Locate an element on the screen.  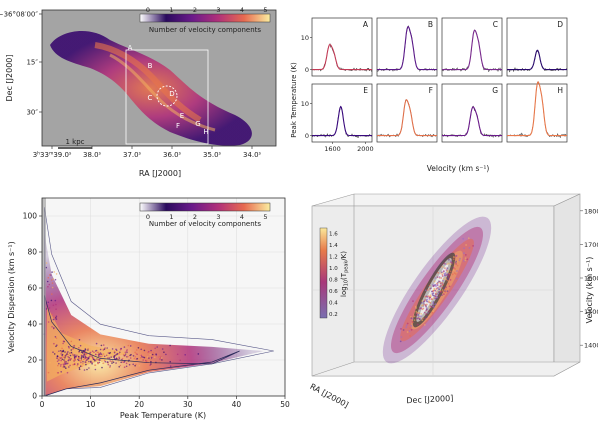
ppv-colorbar-tick: 0.6 is located at coordinates (333, 292).